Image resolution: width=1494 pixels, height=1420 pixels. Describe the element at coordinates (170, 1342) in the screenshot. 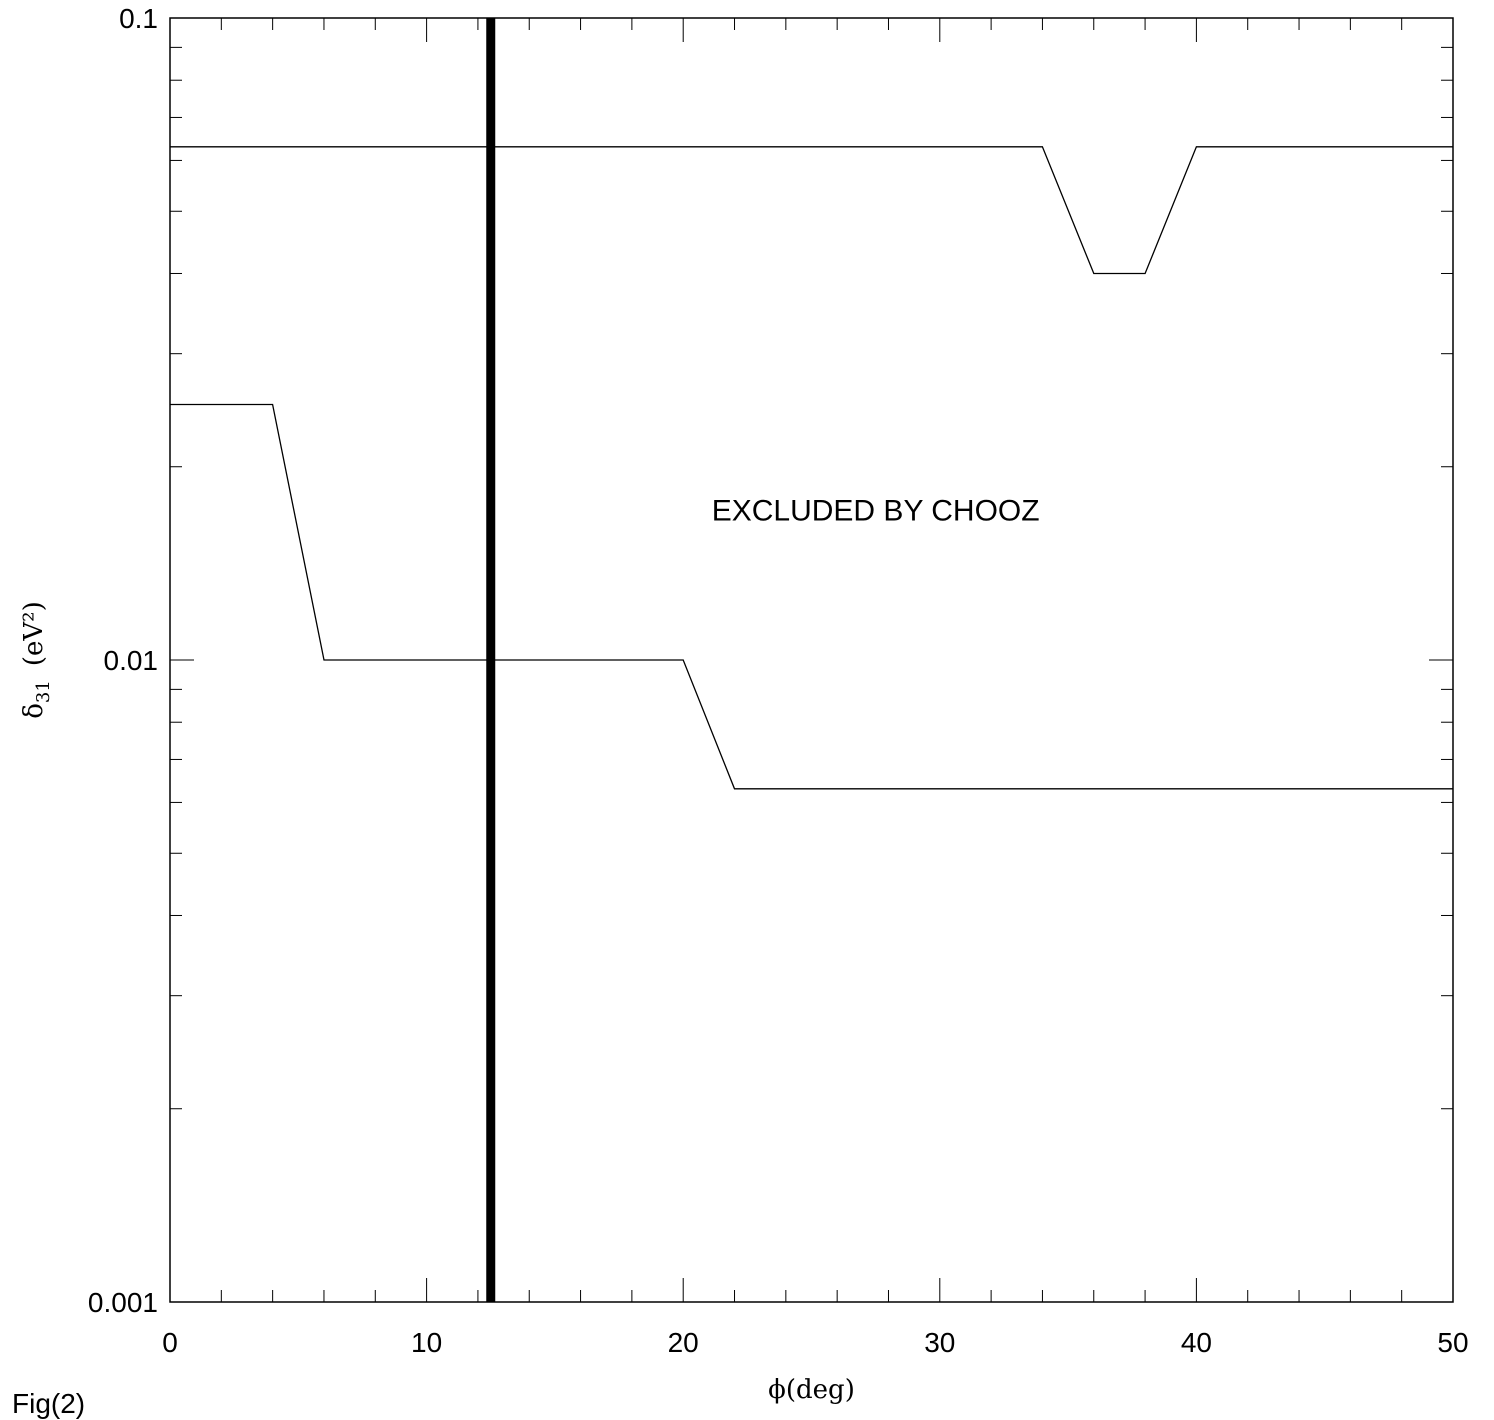

I see `x-tick-label: 0` at that location.